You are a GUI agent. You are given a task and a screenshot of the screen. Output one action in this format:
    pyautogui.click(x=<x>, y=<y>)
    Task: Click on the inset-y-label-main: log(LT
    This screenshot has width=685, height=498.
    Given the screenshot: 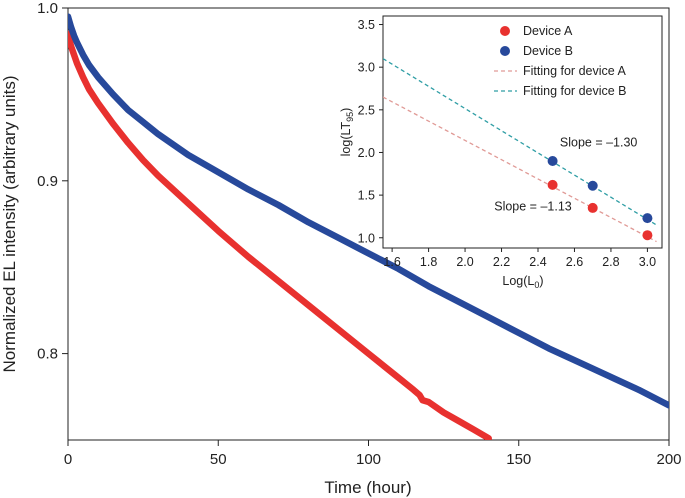 What is the action you would take?
    pyautogui.click(x=346, y=138)
    